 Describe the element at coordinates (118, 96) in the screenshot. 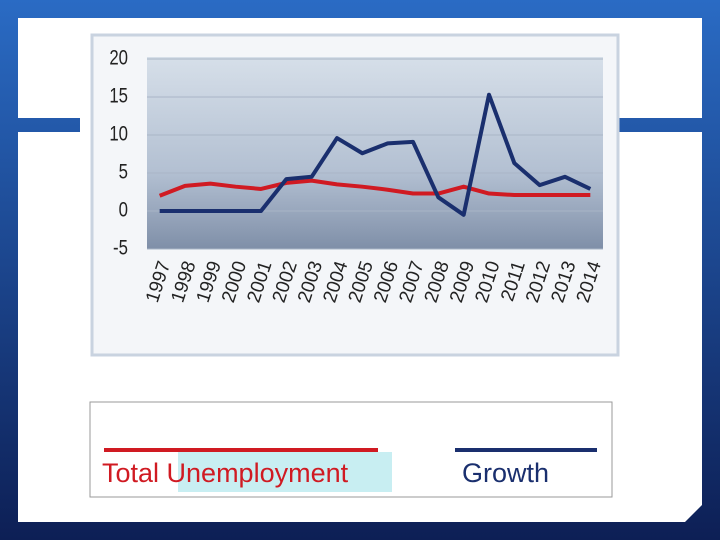

I see `y-tick-label: 15` at that location.